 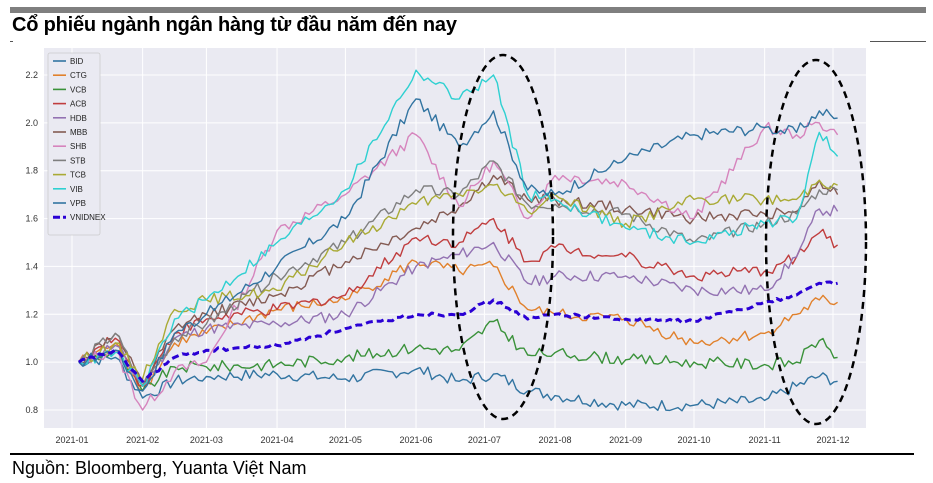 What do you see at coordinates (77, 61) in the screenshot?
I see `legend-label-bid: BID` at bounding box center [77, 61].